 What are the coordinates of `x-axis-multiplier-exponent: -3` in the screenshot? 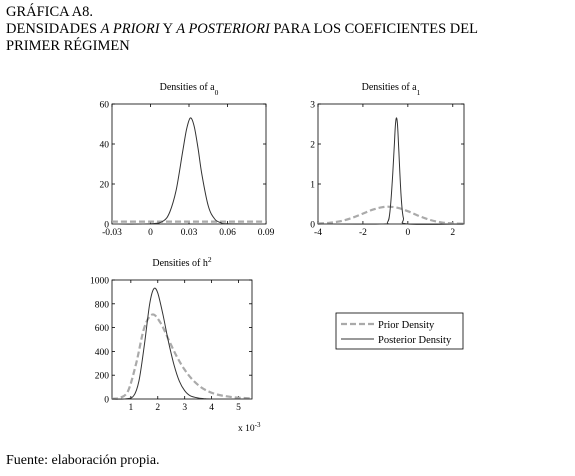 It's located at (258, 425).